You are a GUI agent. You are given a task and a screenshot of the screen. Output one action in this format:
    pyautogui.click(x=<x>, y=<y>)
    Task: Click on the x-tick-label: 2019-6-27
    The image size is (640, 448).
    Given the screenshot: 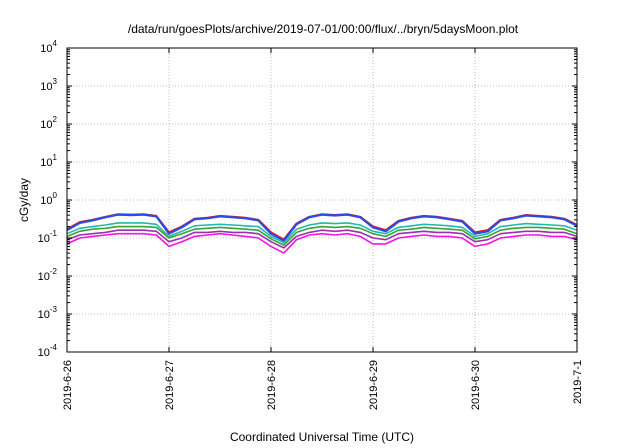 What is the action you would take?
    pyautogui.click(x=170, y=385)
    